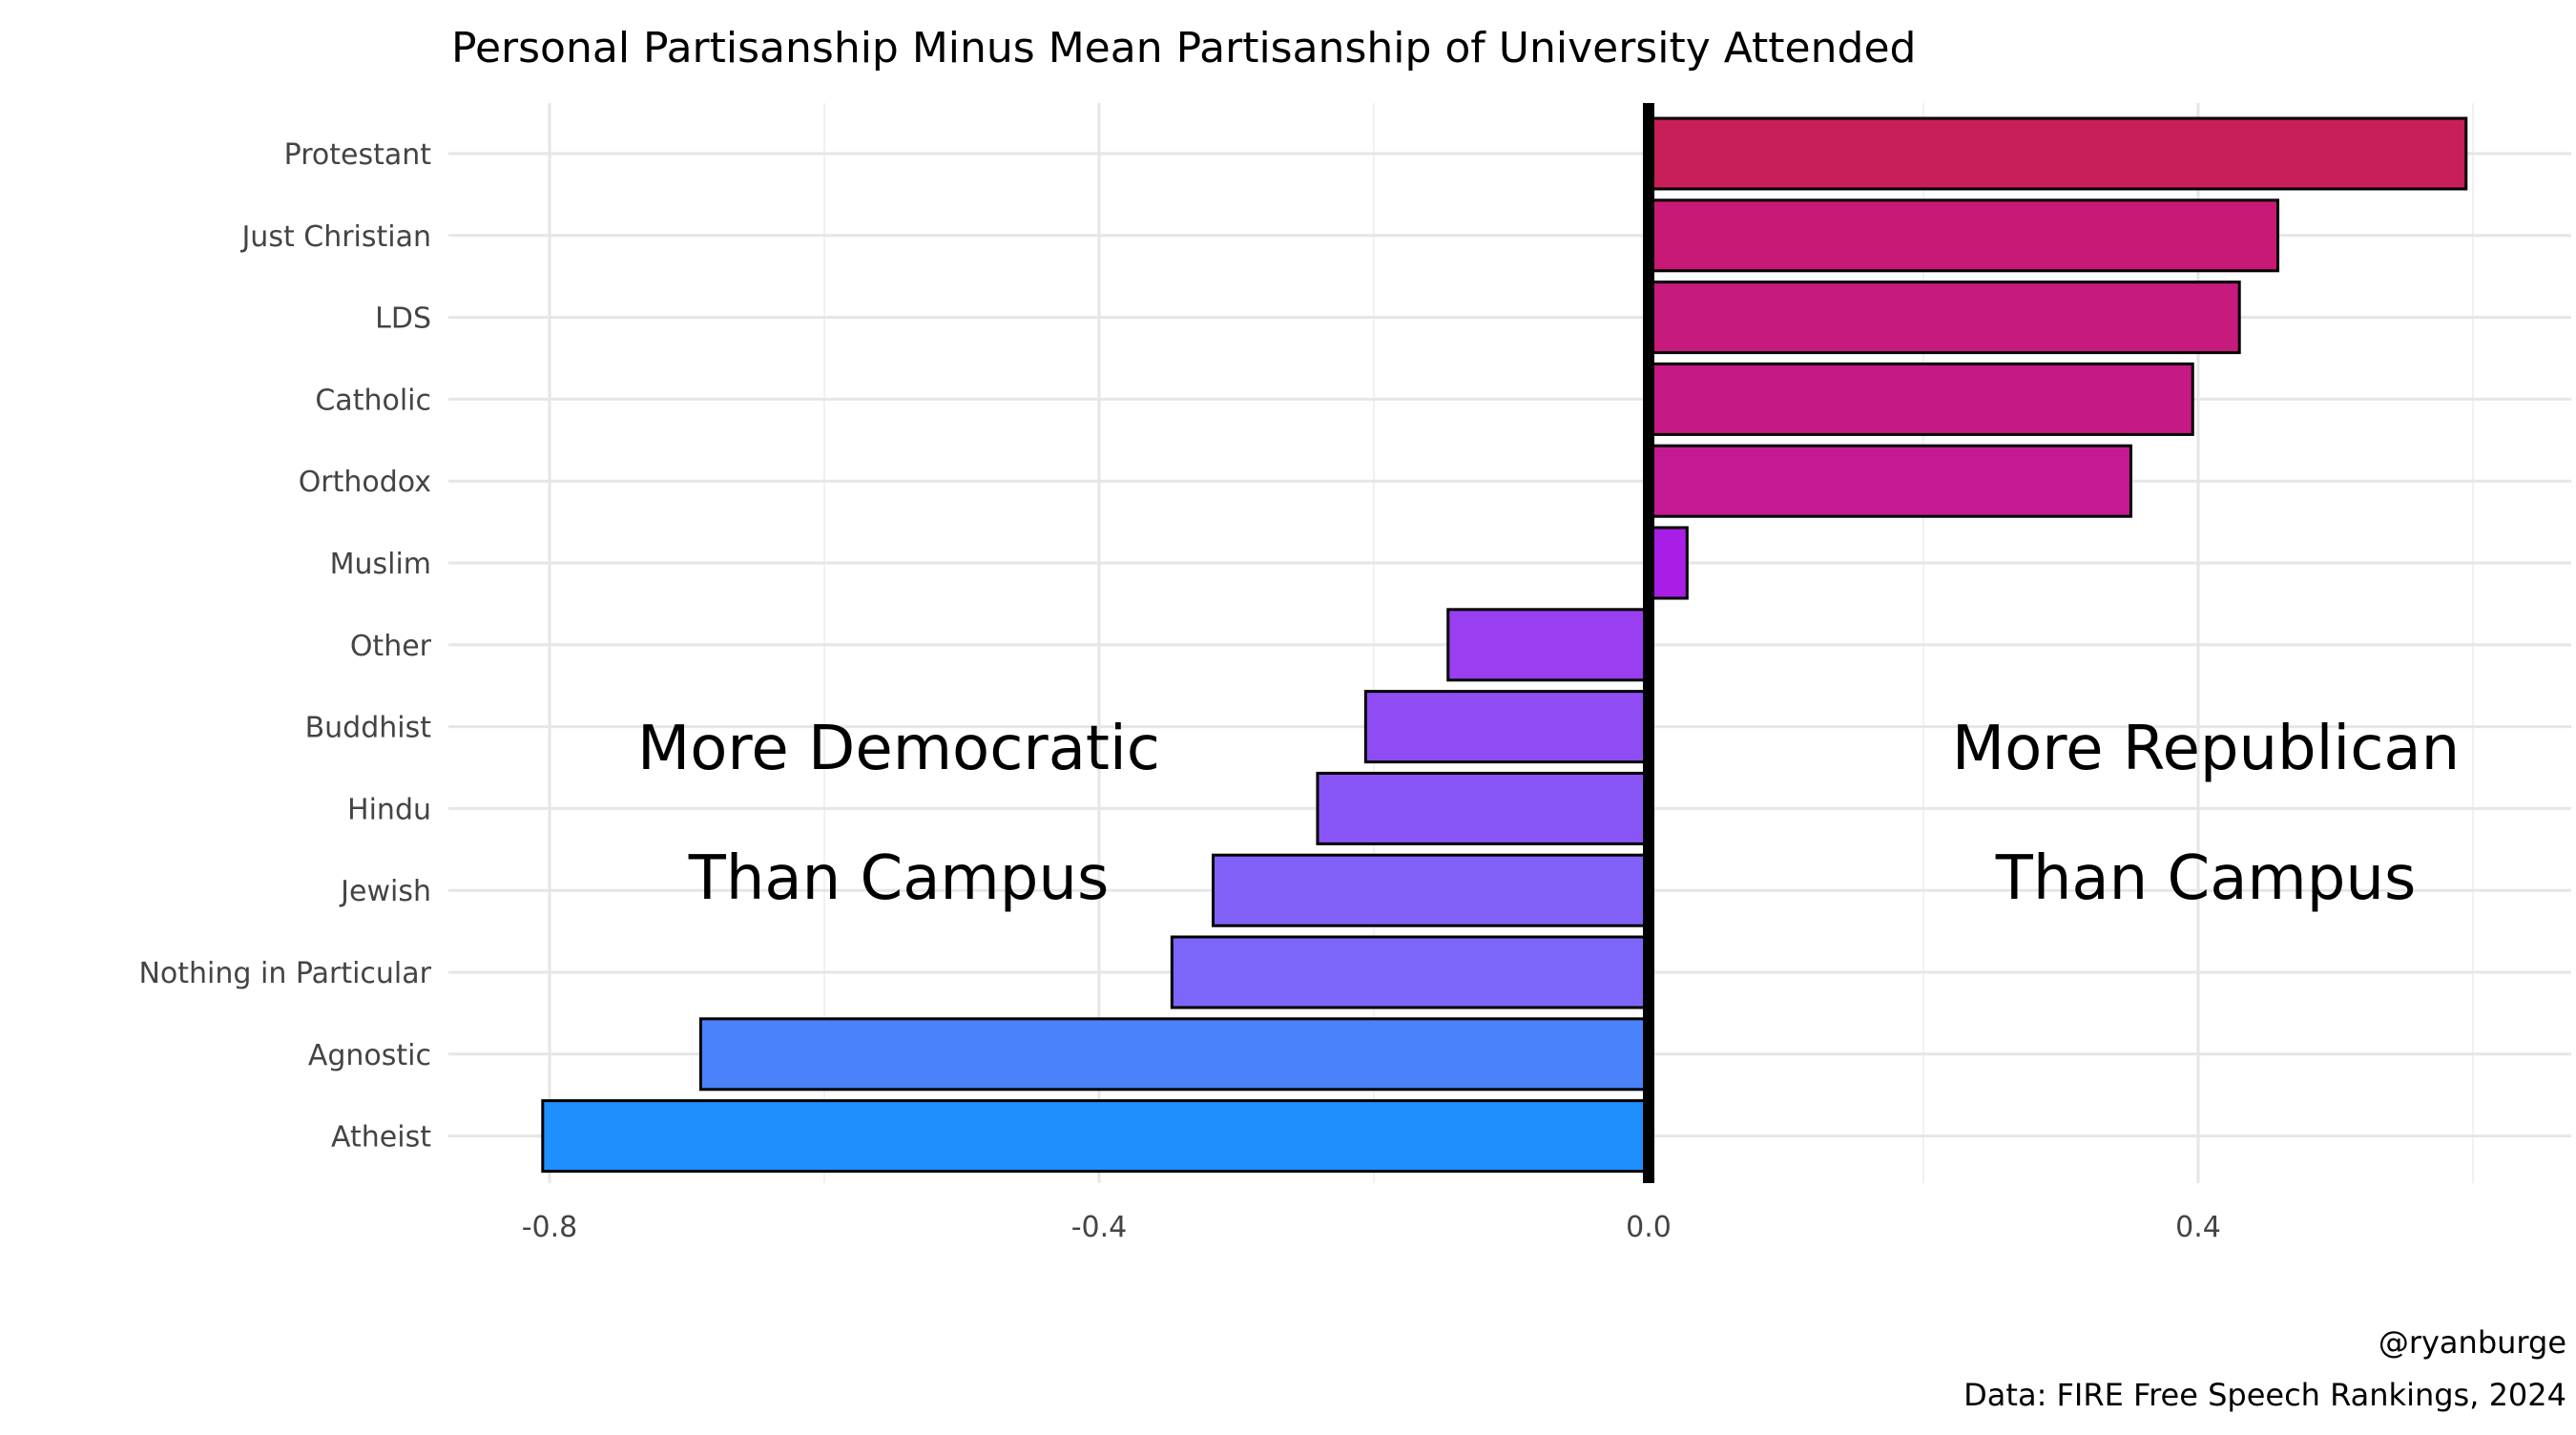 This screenshot has height=1435, width=2576. What do you see at coordinates (284, 973) in the screenshot?
I see `category-label: Nothing in Particular` at bounding box center [284, 973].